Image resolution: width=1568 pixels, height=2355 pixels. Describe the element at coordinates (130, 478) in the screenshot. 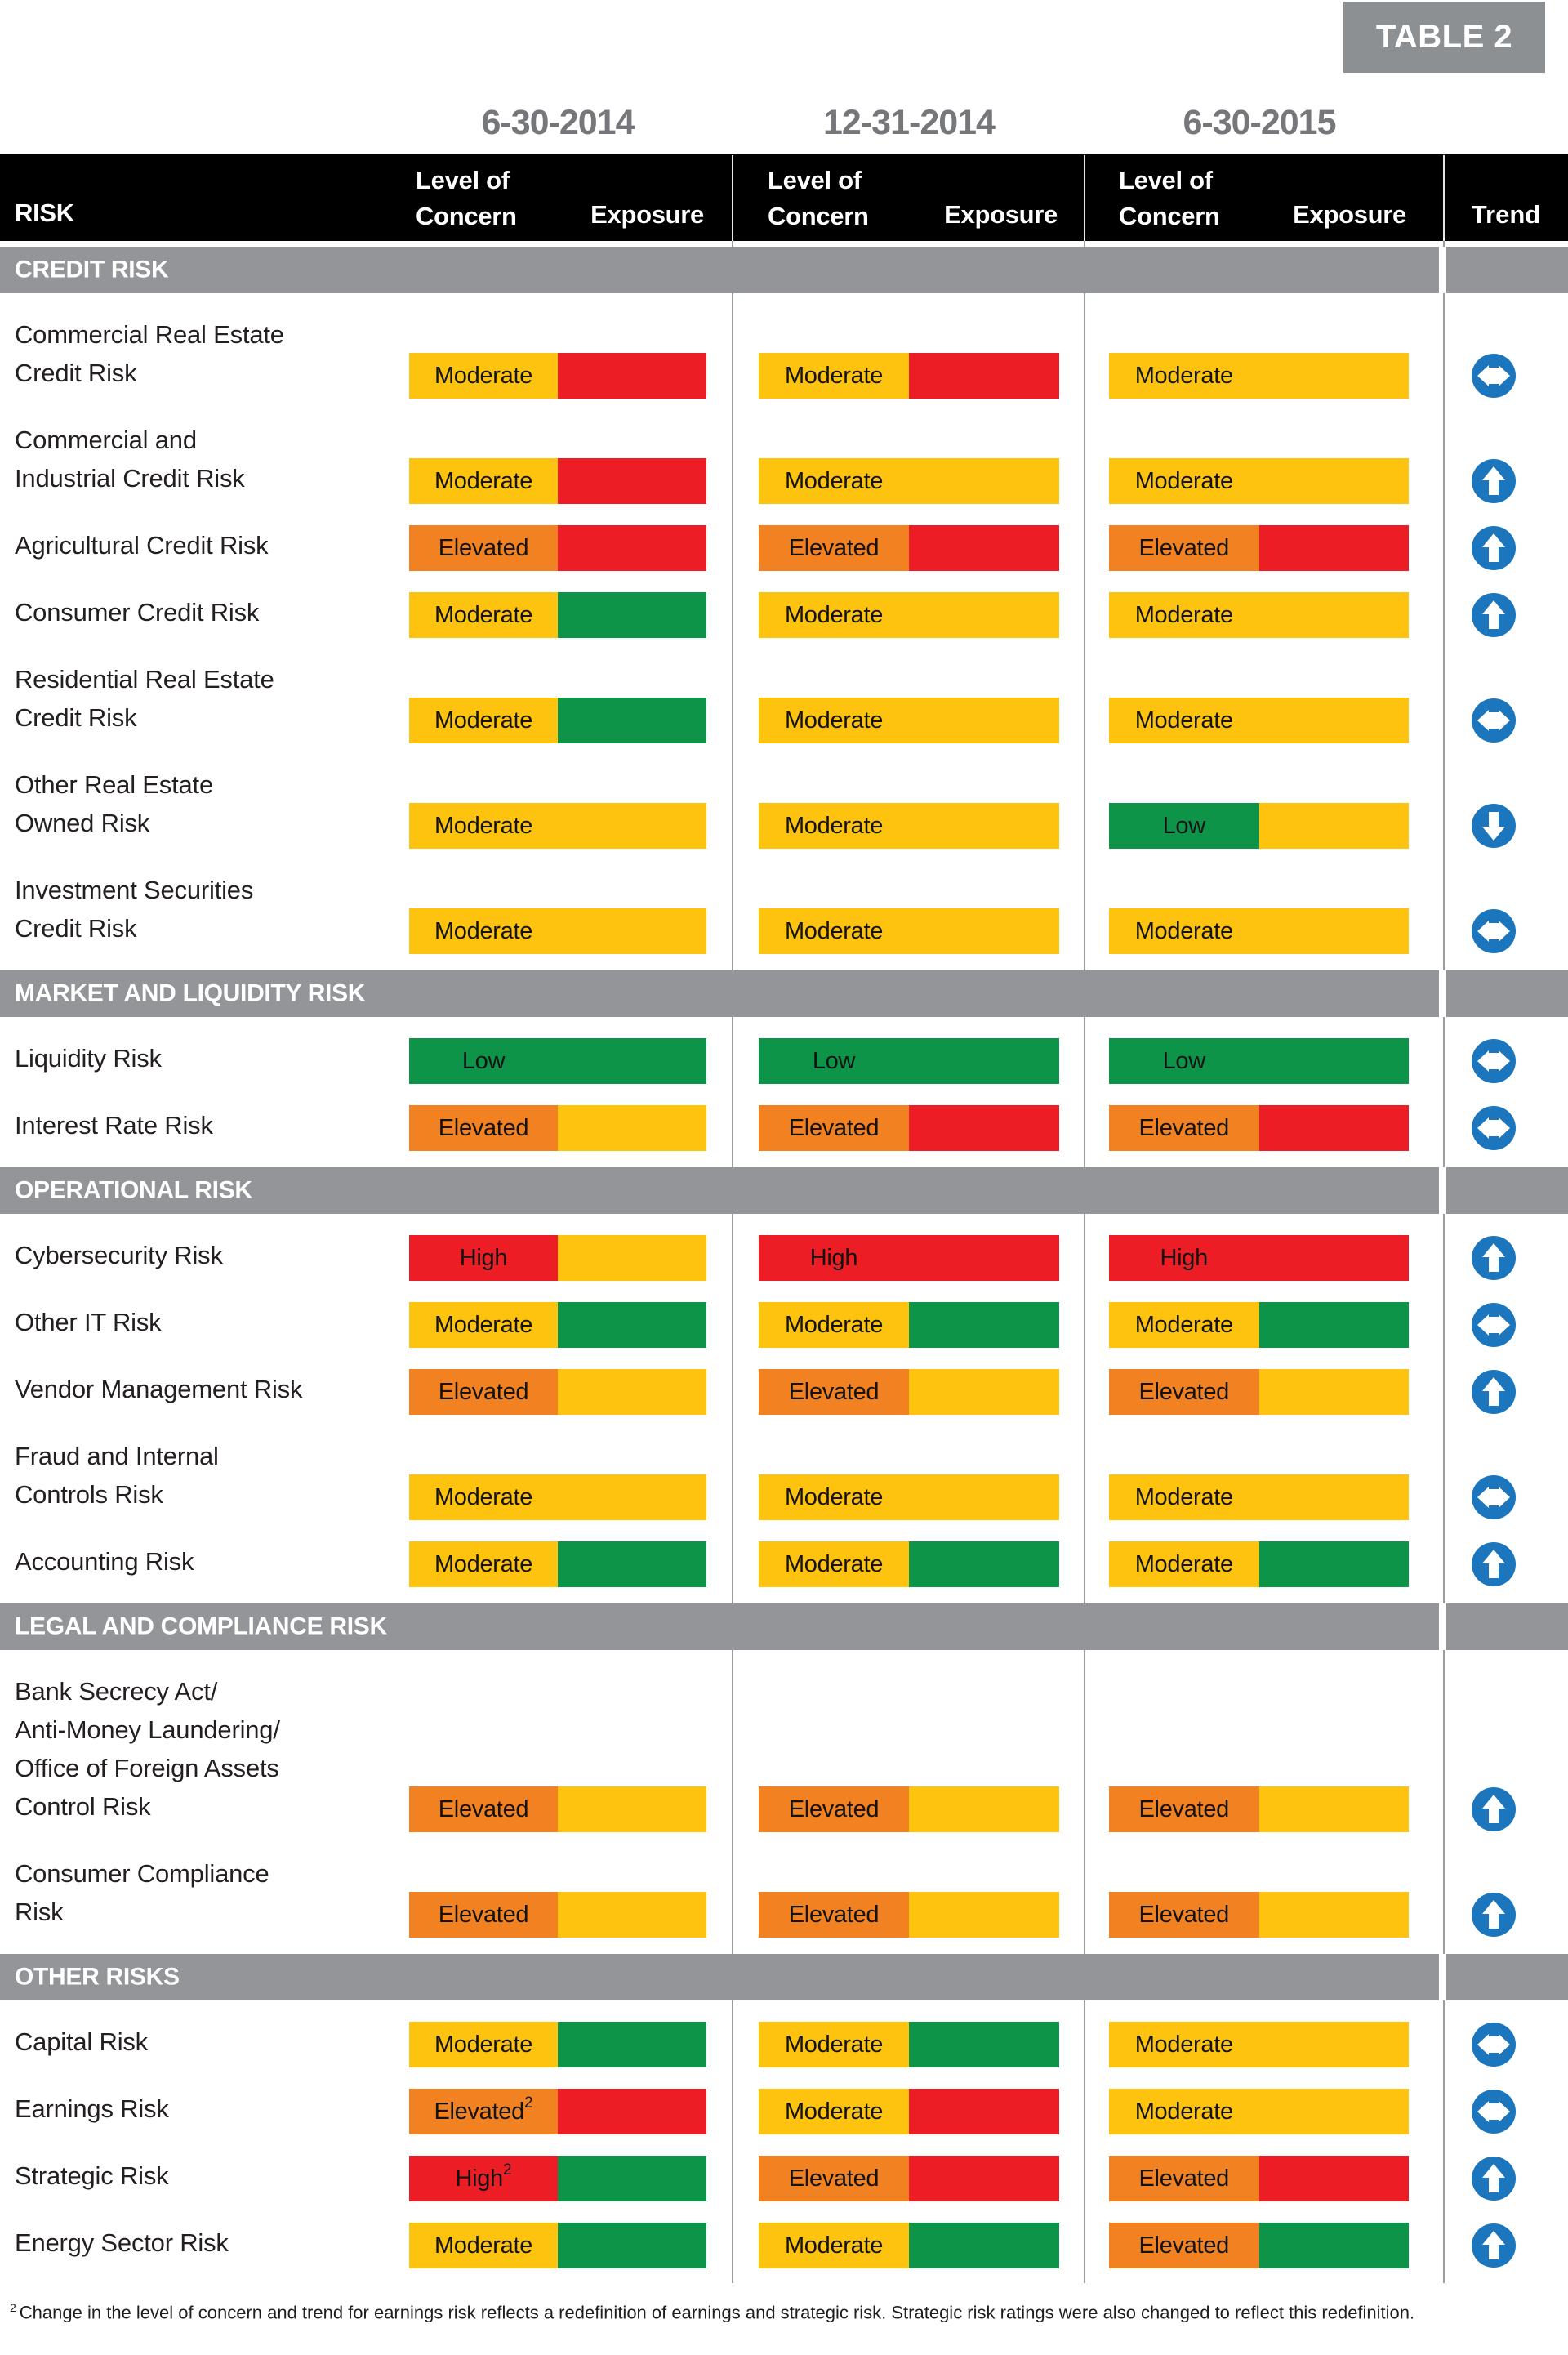

I see `risk-name-line: Industrial Credit Risk` at that location.